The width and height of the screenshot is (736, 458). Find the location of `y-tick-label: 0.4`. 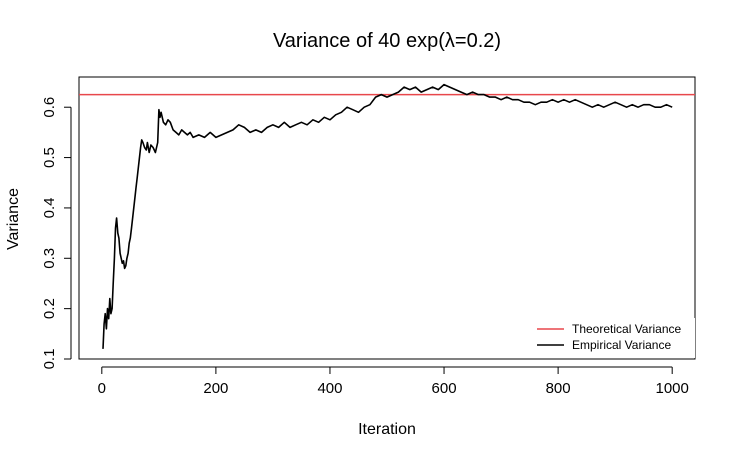

y-tick-label: 0.4 is located at coordinates (49, 207).